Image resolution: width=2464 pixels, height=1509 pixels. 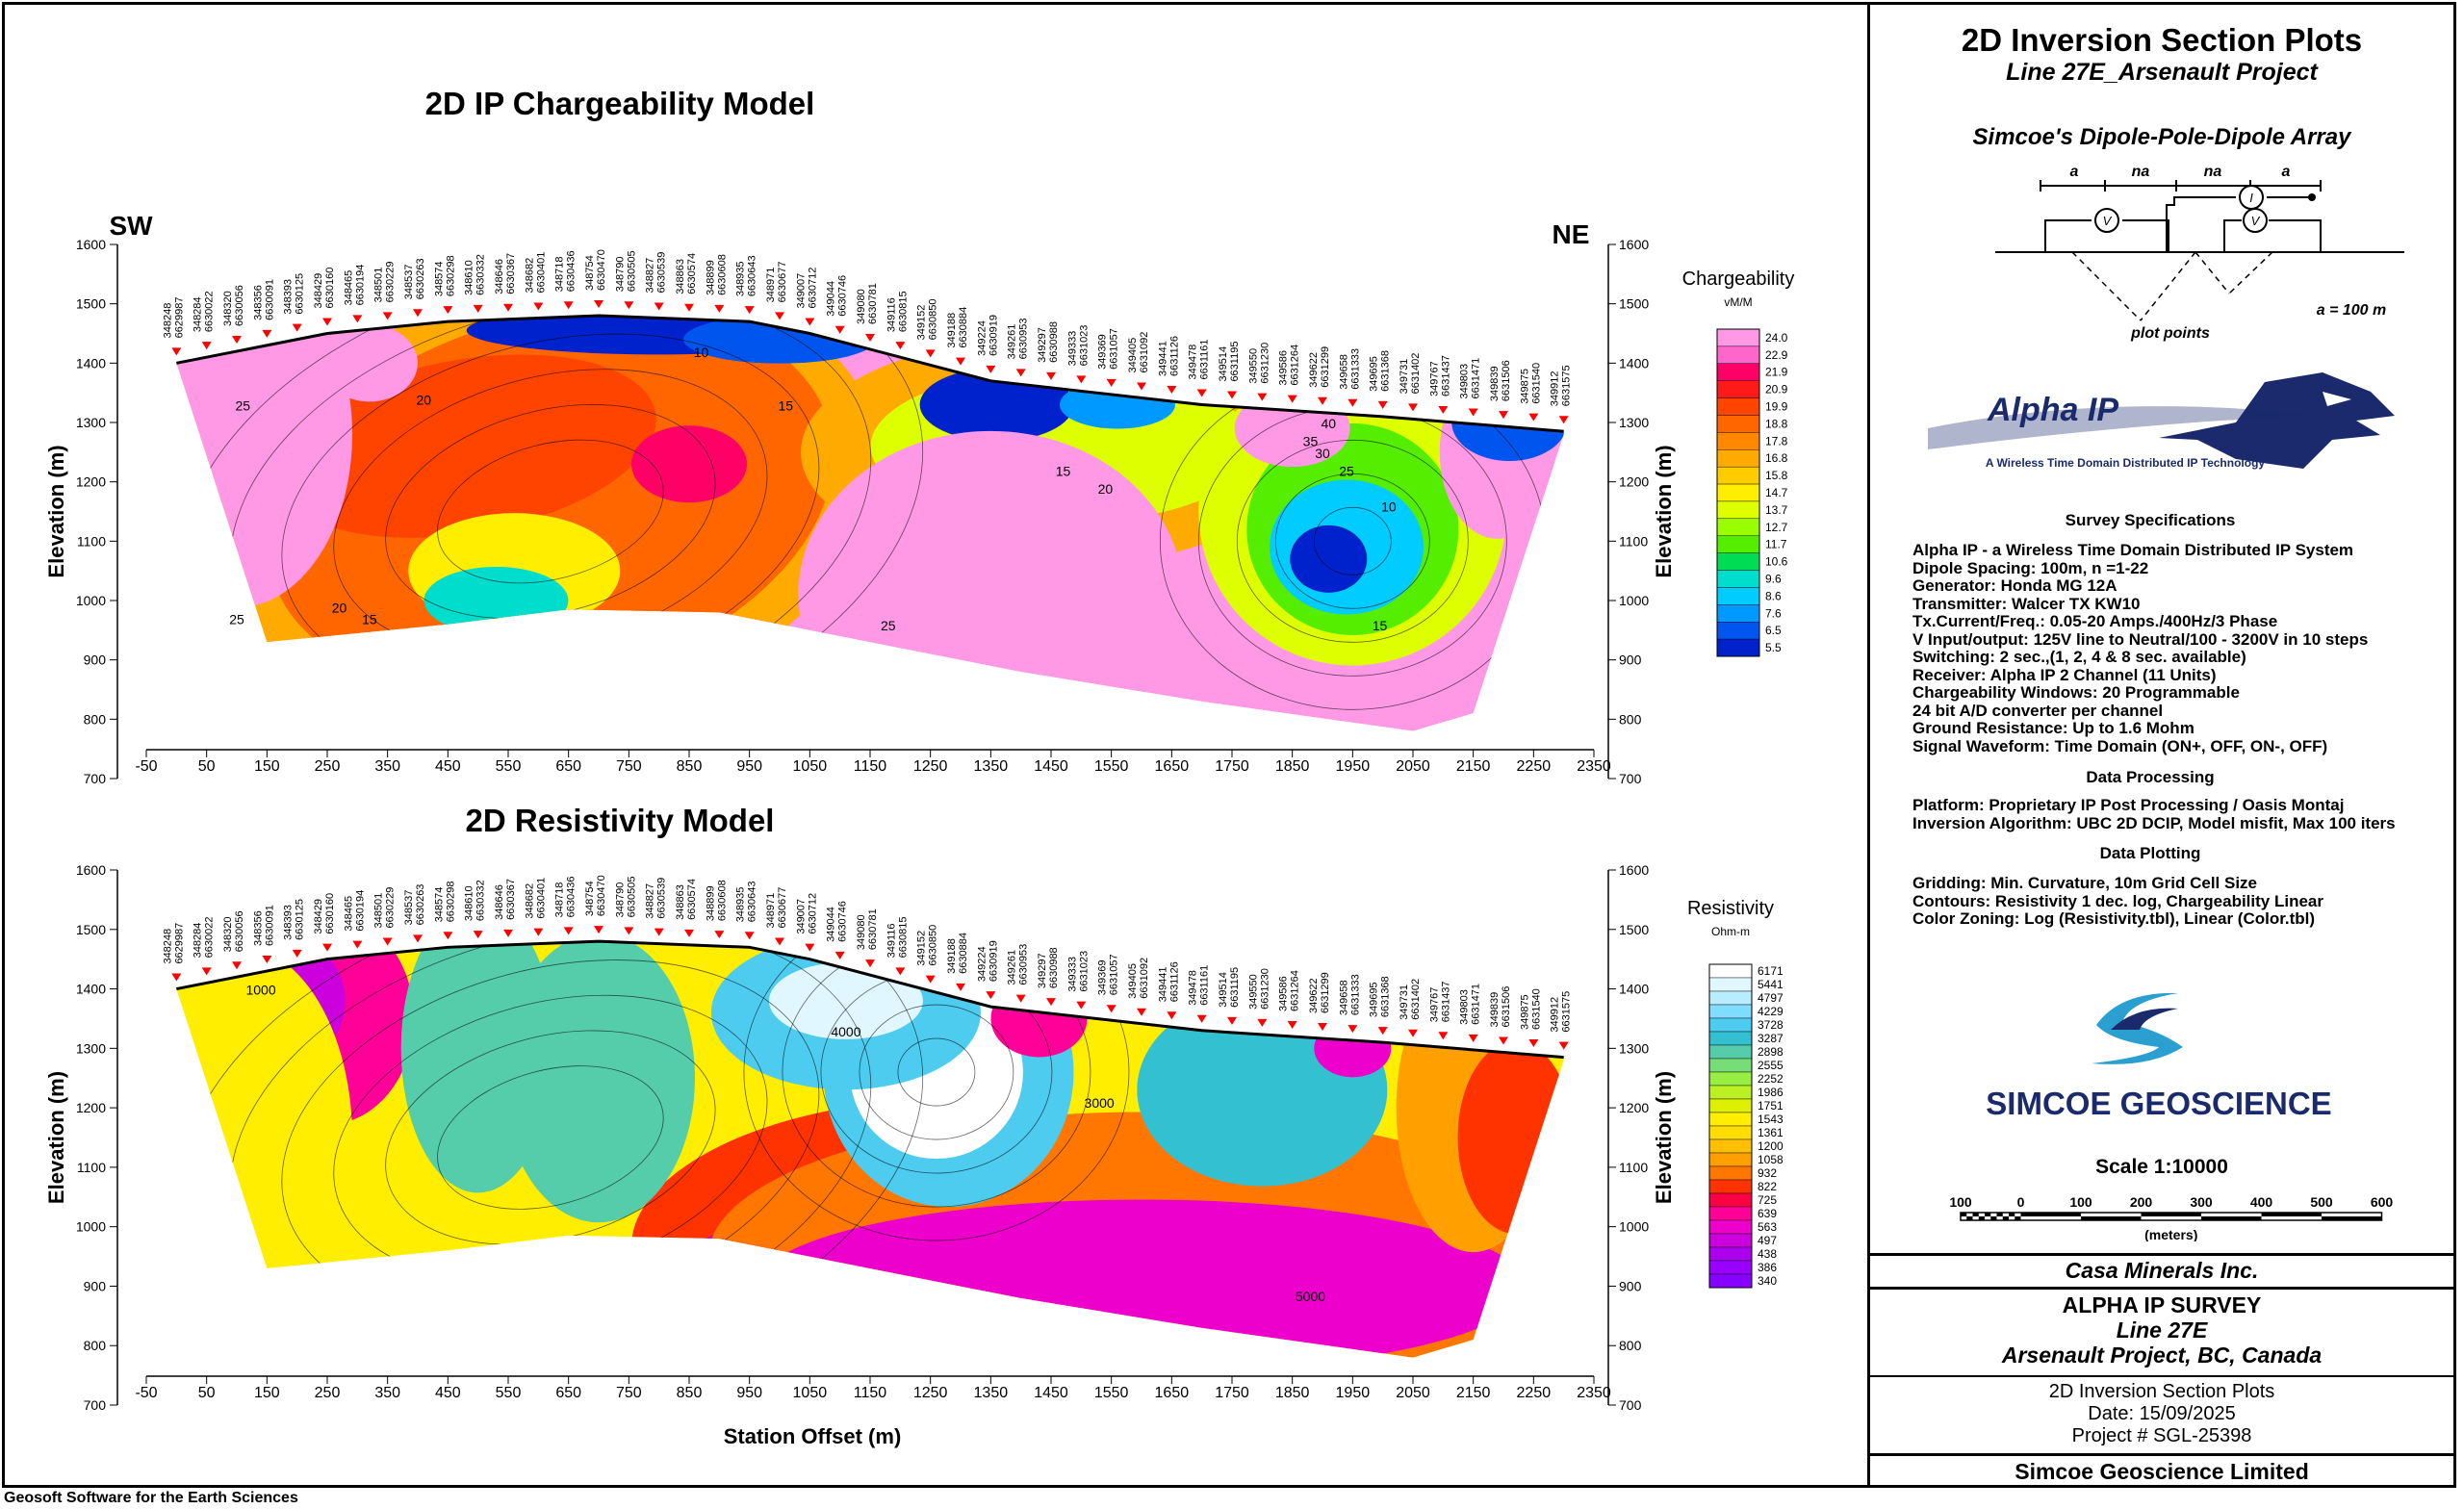 I want to click on station-label: 6631471, so click(x=1476, y=378).